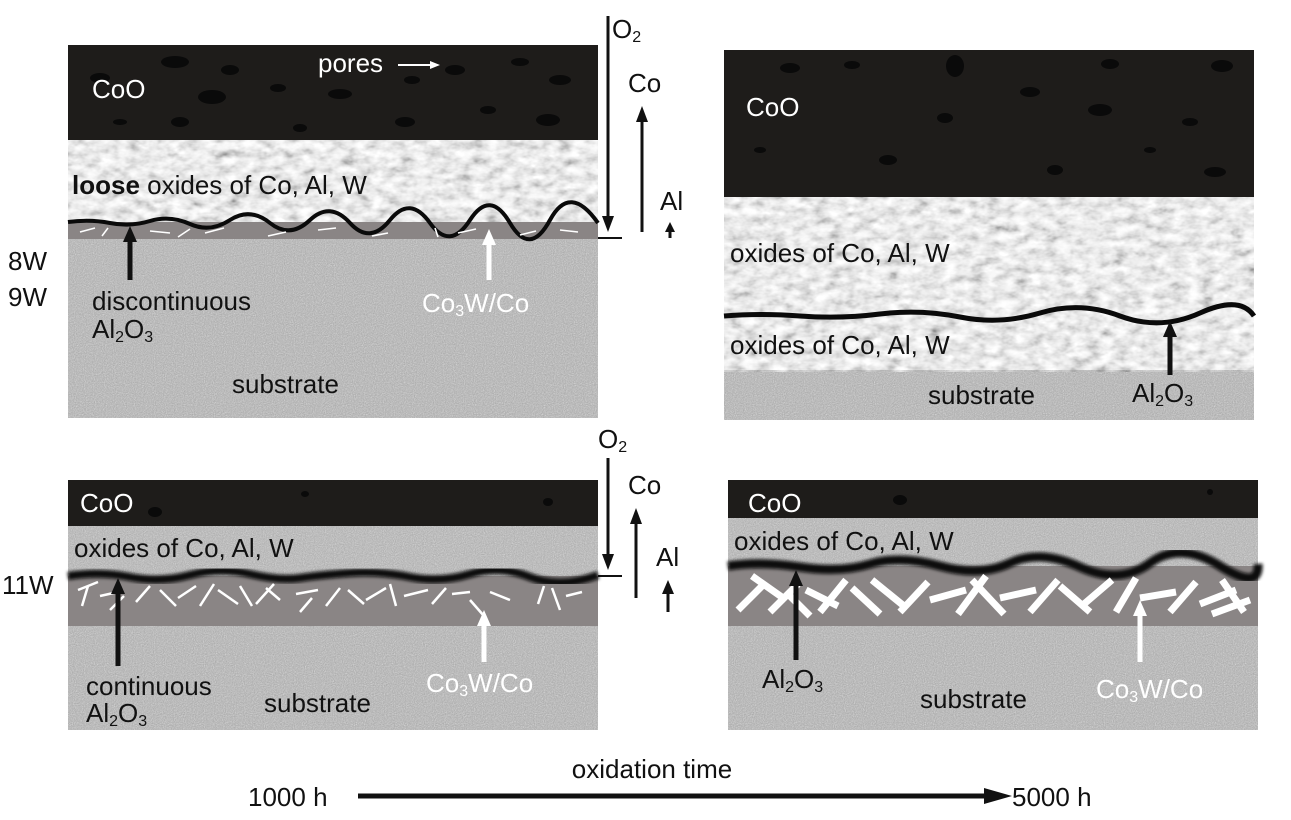 This screenshot has height=820, width=1291. I want to click on lower-oxides-label: oxides of Co, Al, W, so click(840, 345).